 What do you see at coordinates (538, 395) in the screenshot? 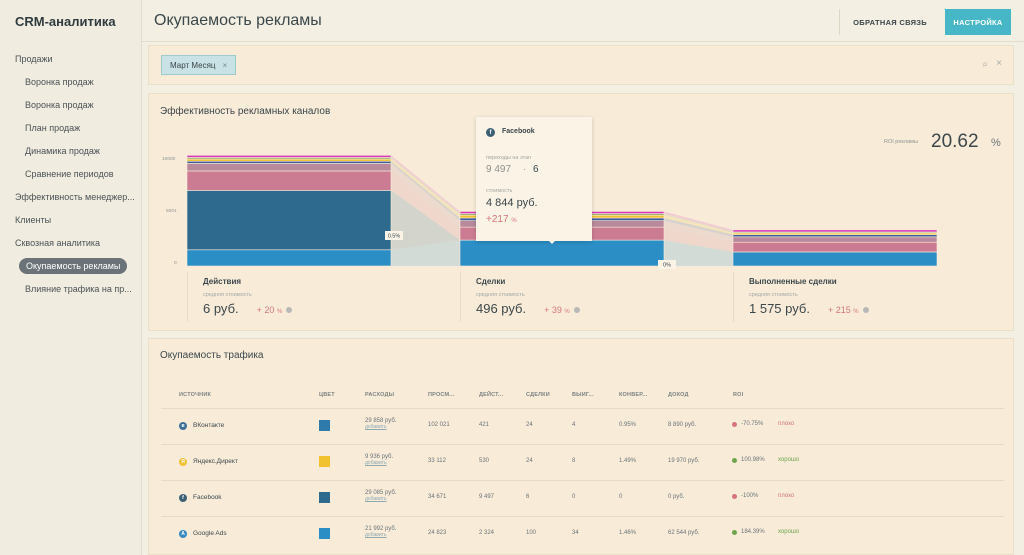
I see `col-header-deals: СДЕЛКИ` at bounding box center [538, 395].